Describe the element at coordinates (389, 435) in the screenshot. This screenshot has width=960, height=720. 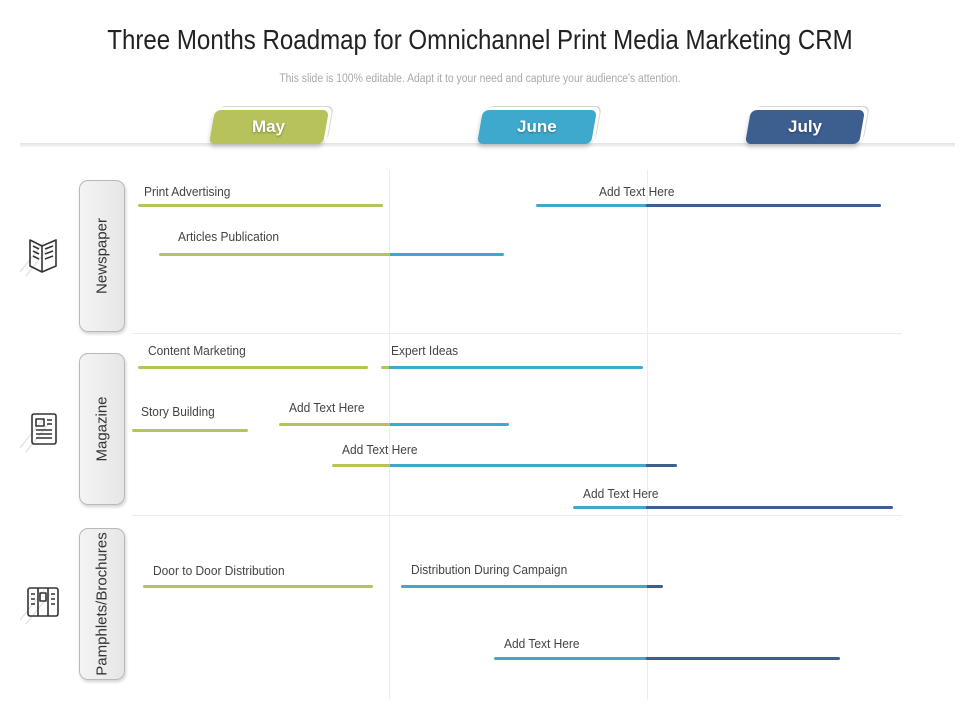
I see `grid-line-may-june` at that location.